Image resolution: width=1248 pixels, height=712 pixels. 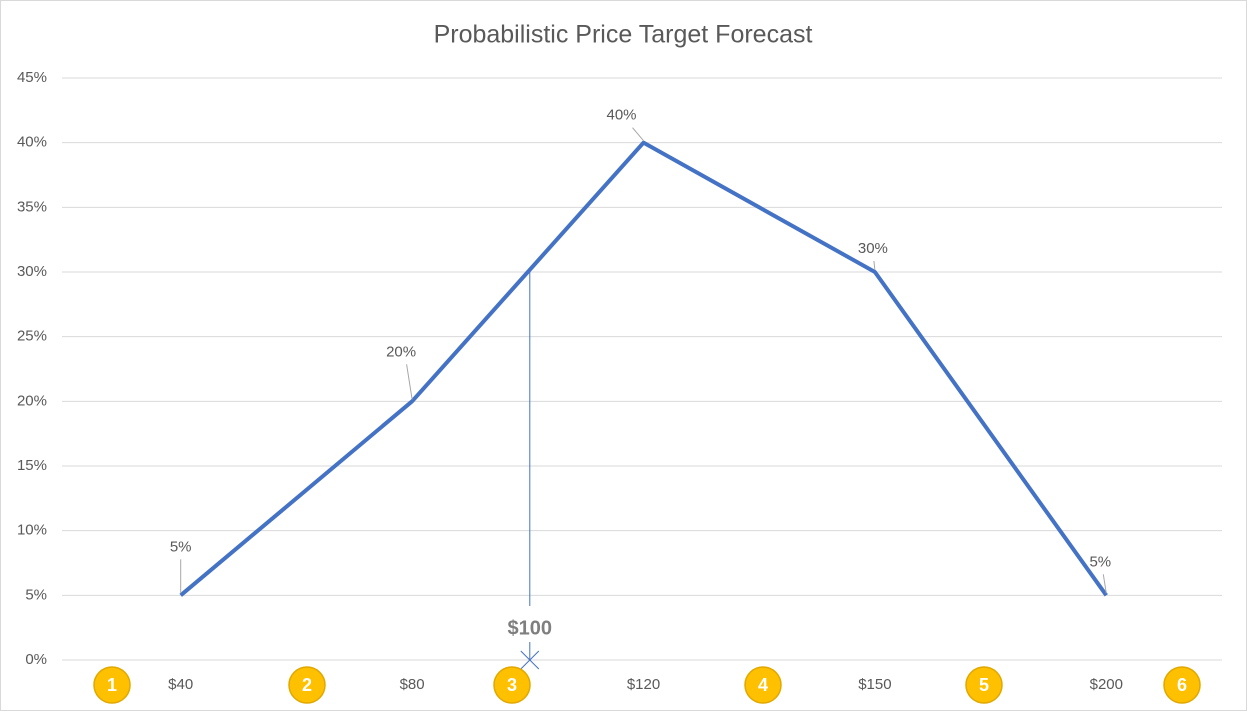 What do you see at coordinates (32, 271) in the screenshot?
I see `y-tick-label: 30%` at bounding box center [32, 271].